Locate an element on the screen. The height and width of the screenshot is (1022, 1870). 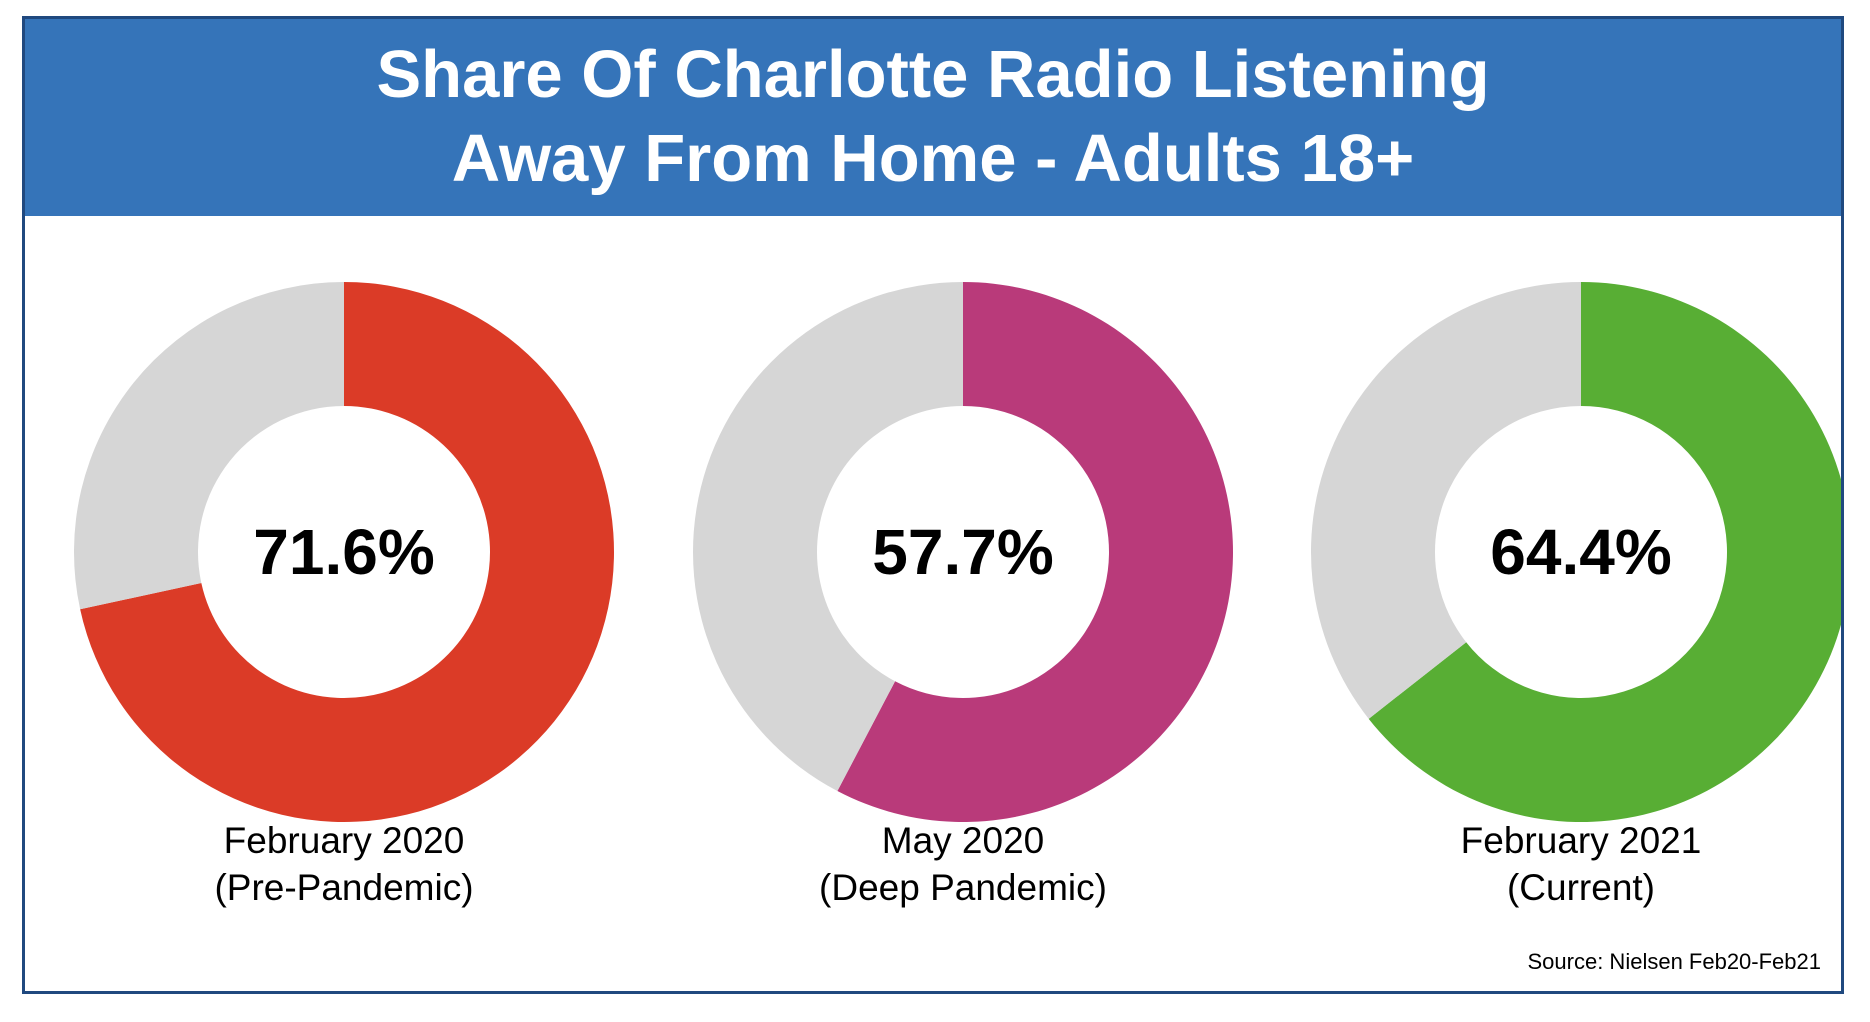
donut-label-1-line-1: February 2020 is located at coordinates (344, 840).